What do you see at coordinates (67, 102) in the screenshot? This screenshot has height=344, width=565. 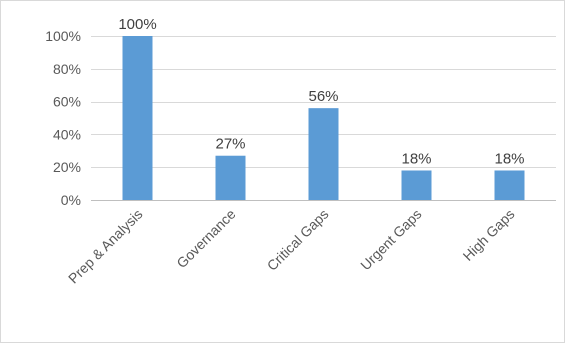 I see `y-tick-label: 60%` at bounding box center [67, 102].